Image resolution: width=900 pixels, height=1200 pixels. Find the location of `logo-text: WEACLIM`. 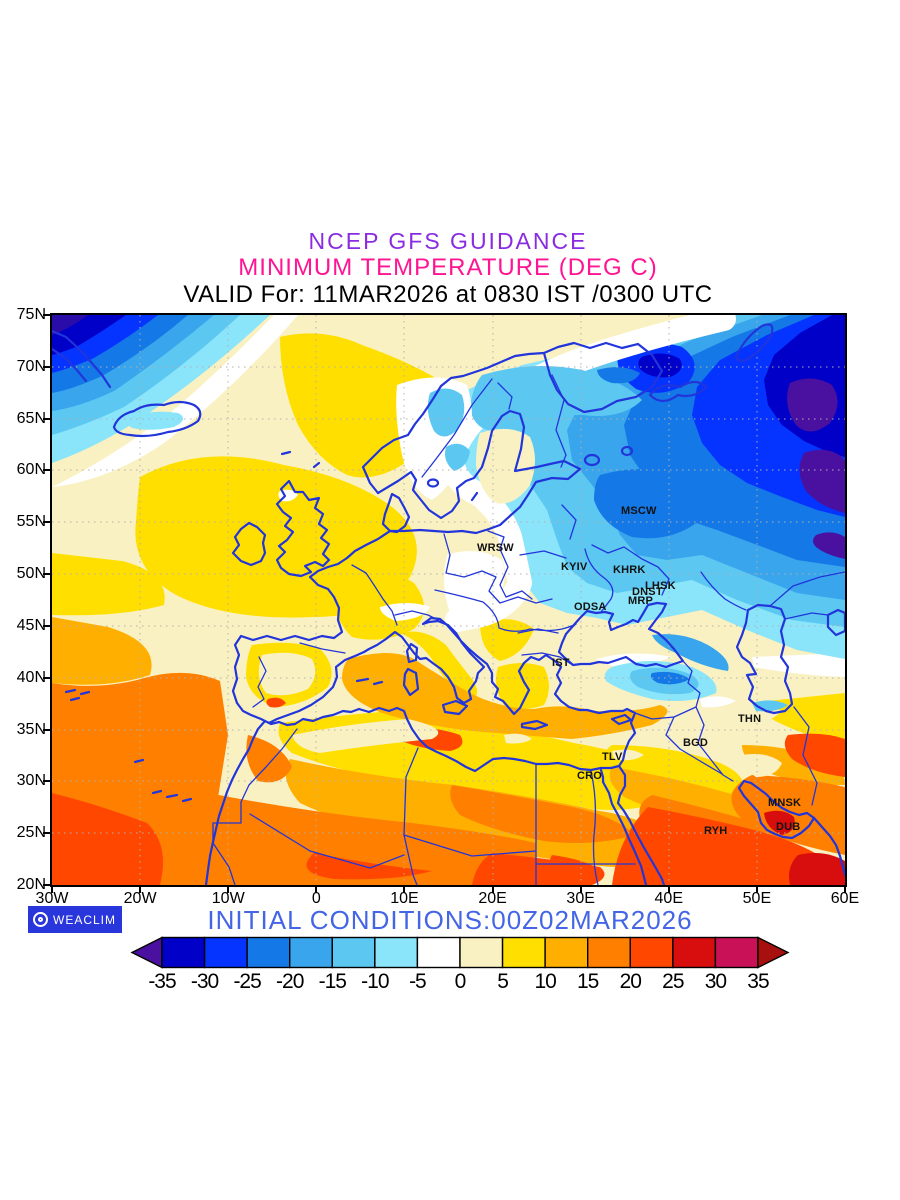

logo-text: WEACLIM is located at coordinates (85, 919).